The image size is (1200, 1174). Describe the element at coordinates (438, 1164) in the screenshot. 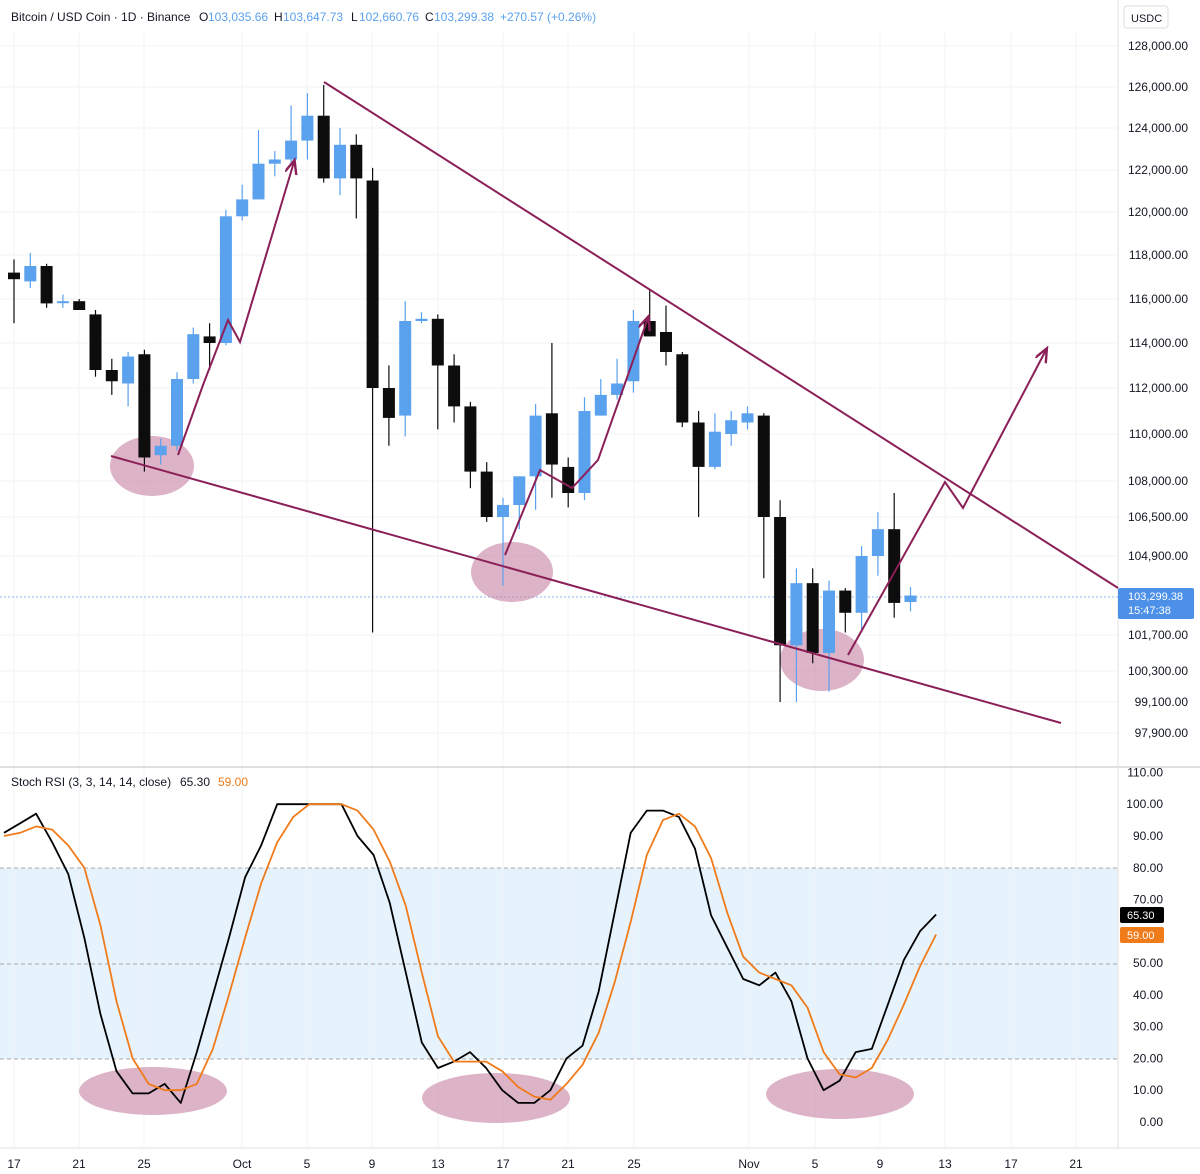

I see `time-tick-label: 13` at that location.